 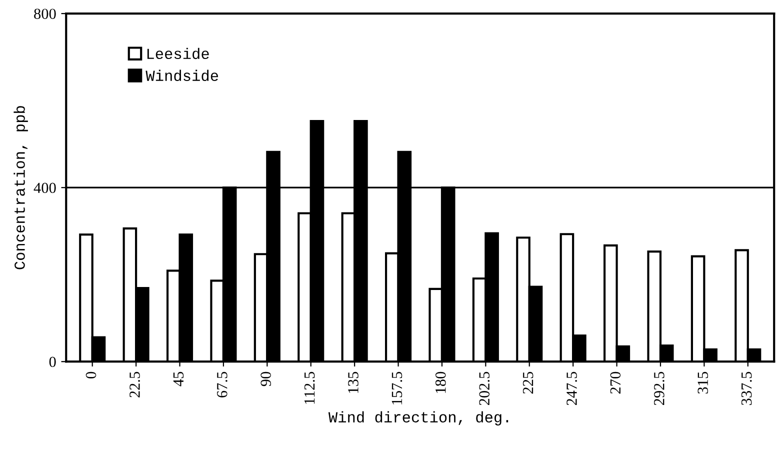 What do you see at coordinates (52, 362) in the screenshot?
I see `y-tick-label: 0` at bounding box center [52, 362].